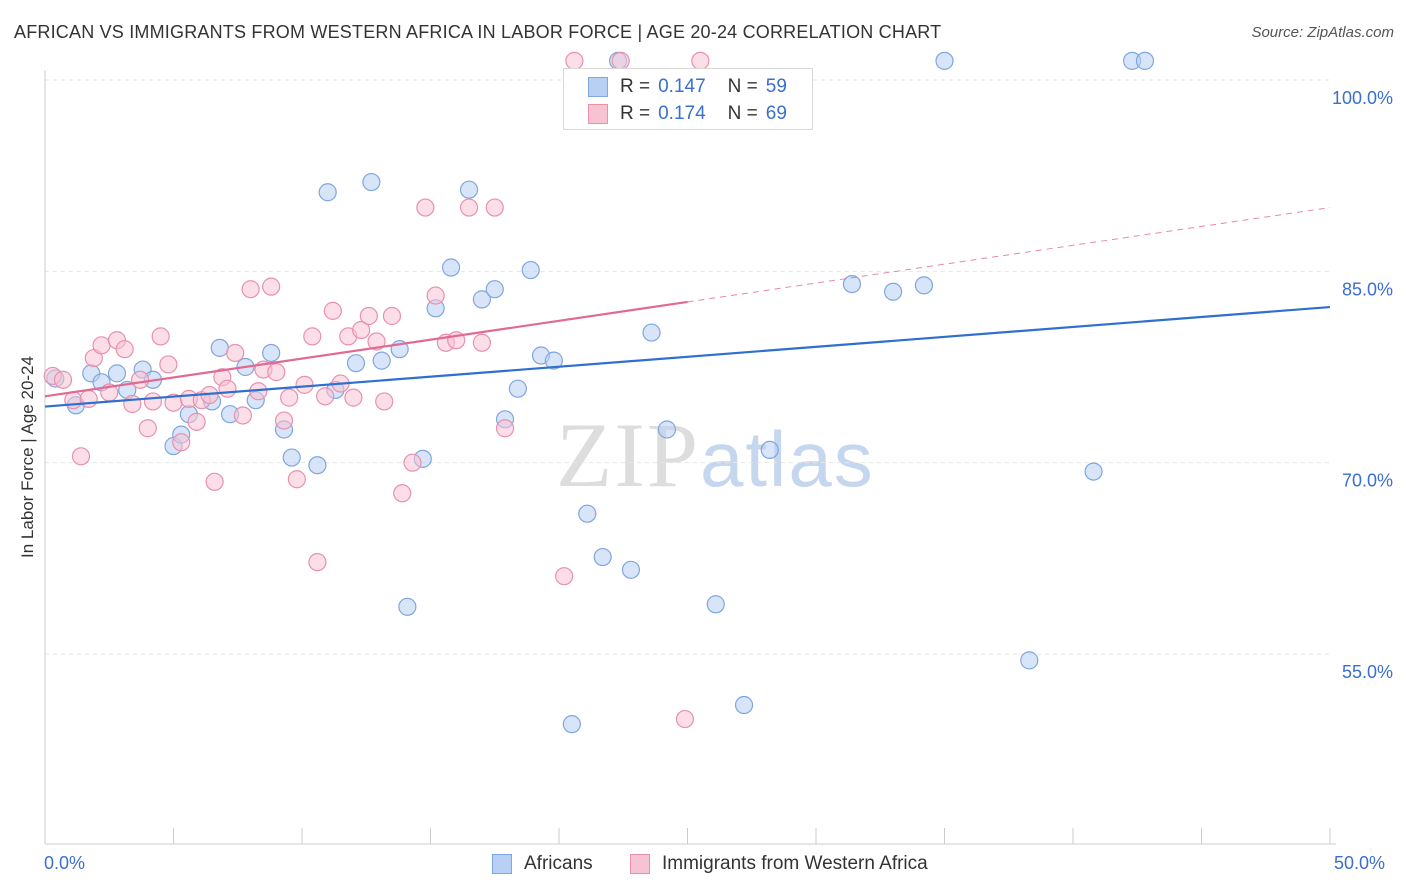  Describe the element at coordinates (1360, 863) in the screenshot. I see `x-tick-label-max: 50.0%` at that location.